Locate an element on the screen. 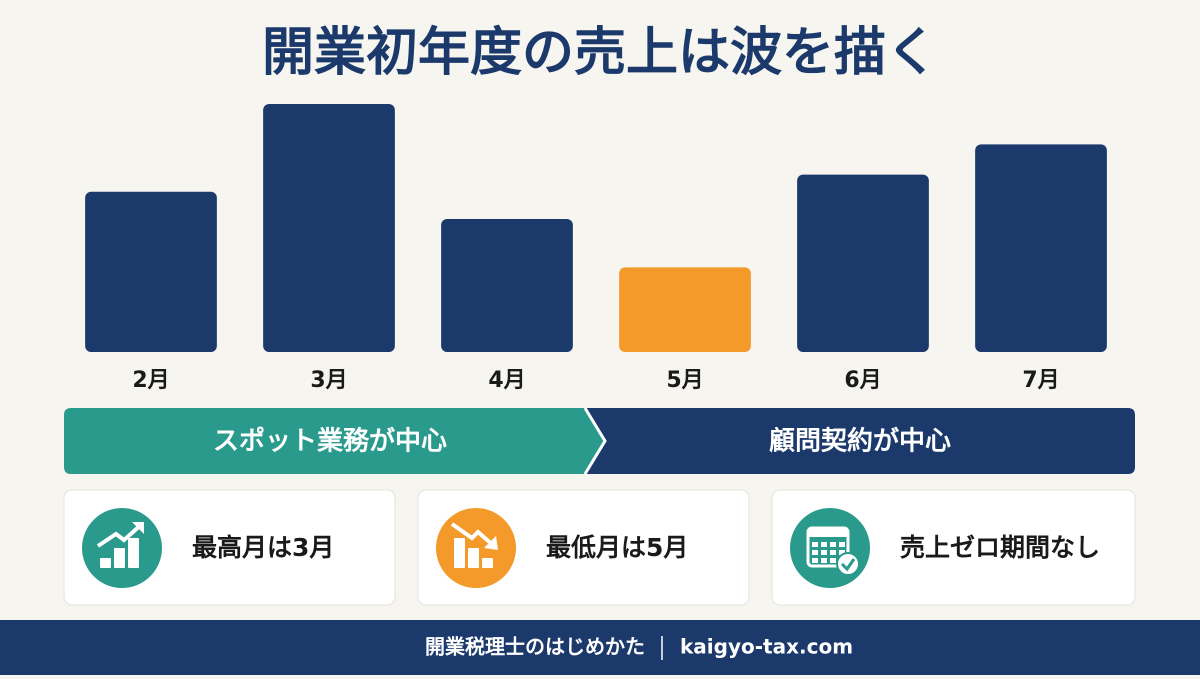 The image size is (1200, 679). highlight-label: 売上ゼロ期間なし is located at coordinates (1000, 547).